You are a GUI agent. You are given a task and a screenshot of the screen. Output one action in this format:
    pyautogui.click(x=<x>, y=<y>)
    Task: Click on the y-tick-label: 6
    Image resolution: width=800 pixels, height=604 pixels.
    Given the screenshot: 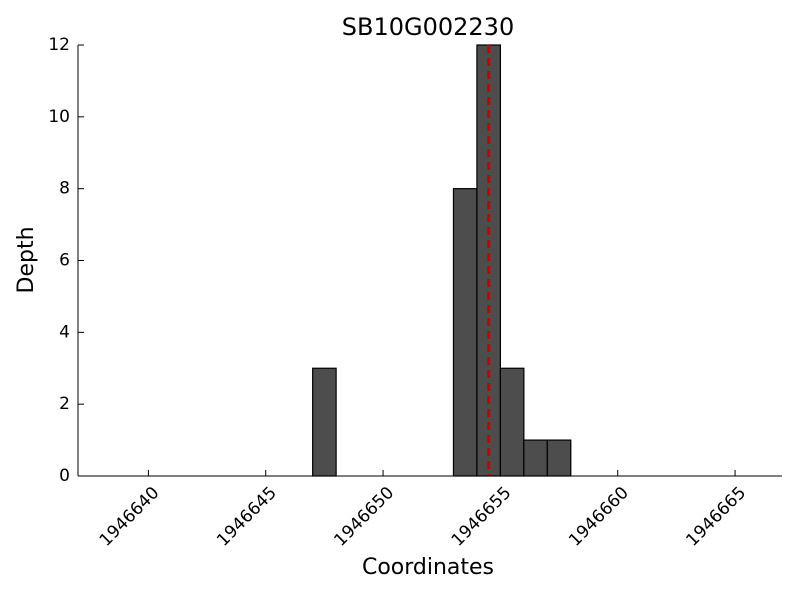 What is the action you would take?
    pyautogui.click(x=64, y=261)
    